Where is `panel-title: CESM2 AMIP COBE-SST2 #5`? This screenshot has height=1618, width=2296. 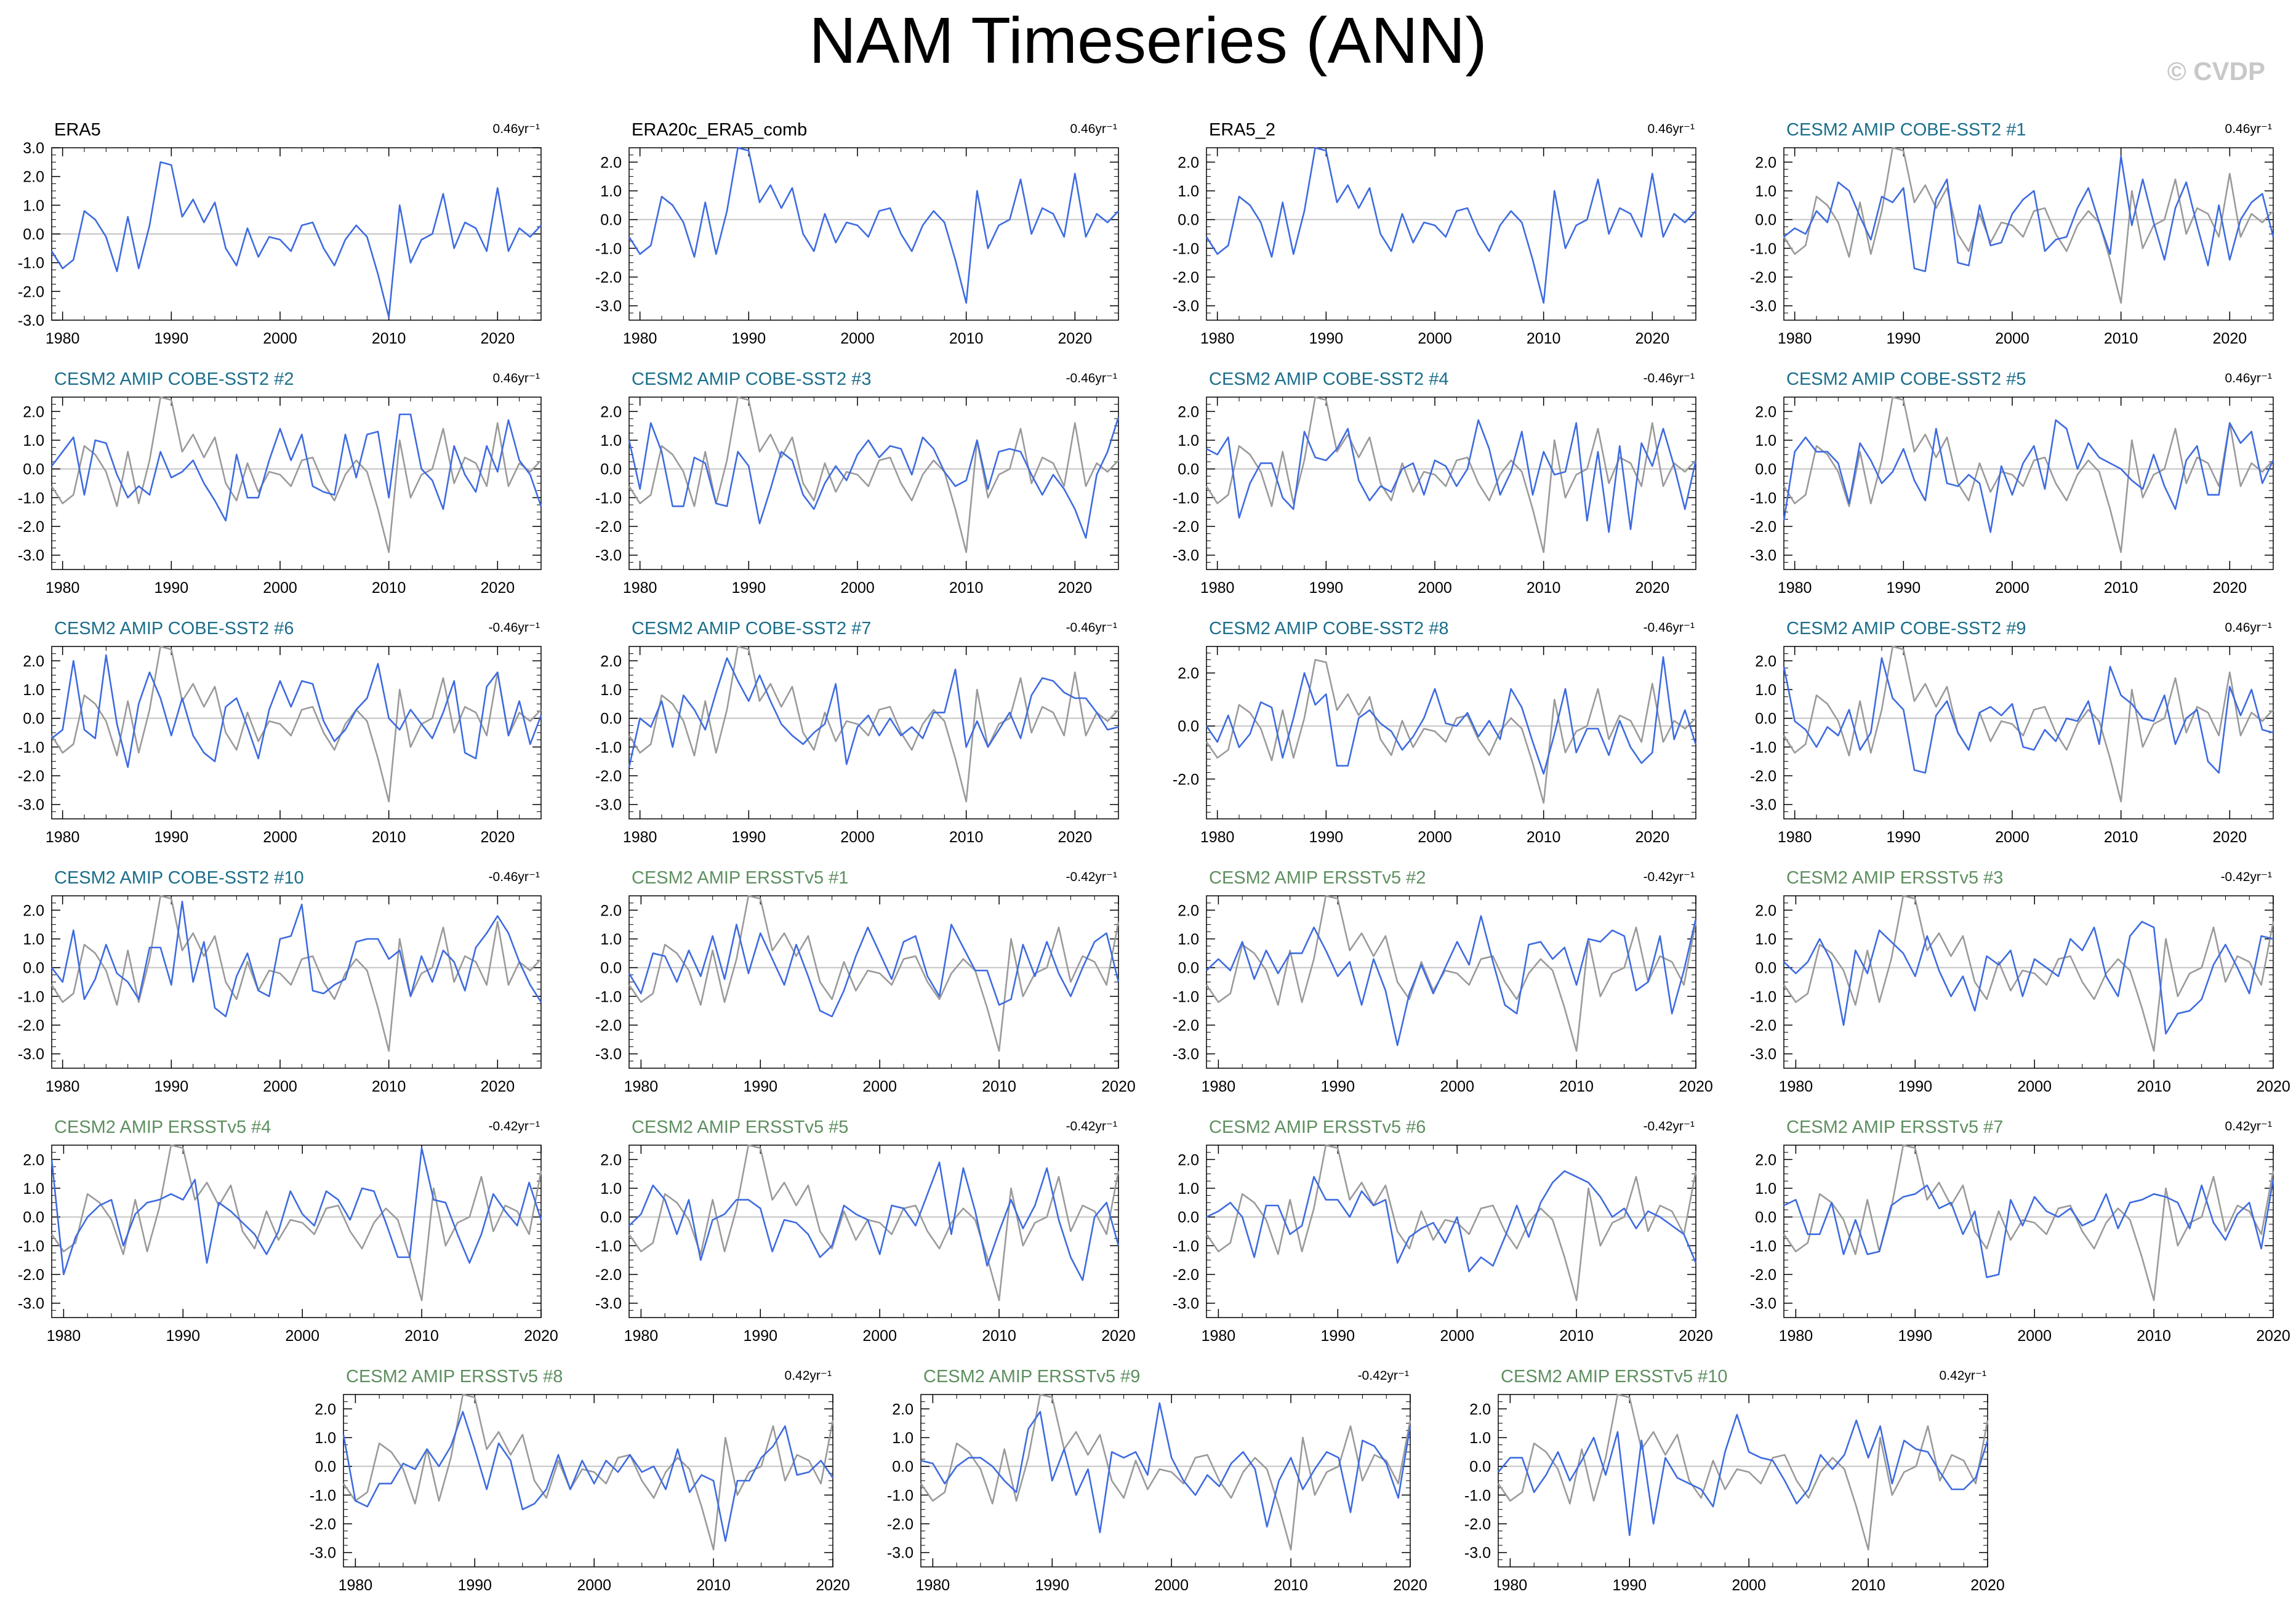
panel-title: CESM2 AMIP COBE-SST2 #5 is located at coordinates (1906, 379).